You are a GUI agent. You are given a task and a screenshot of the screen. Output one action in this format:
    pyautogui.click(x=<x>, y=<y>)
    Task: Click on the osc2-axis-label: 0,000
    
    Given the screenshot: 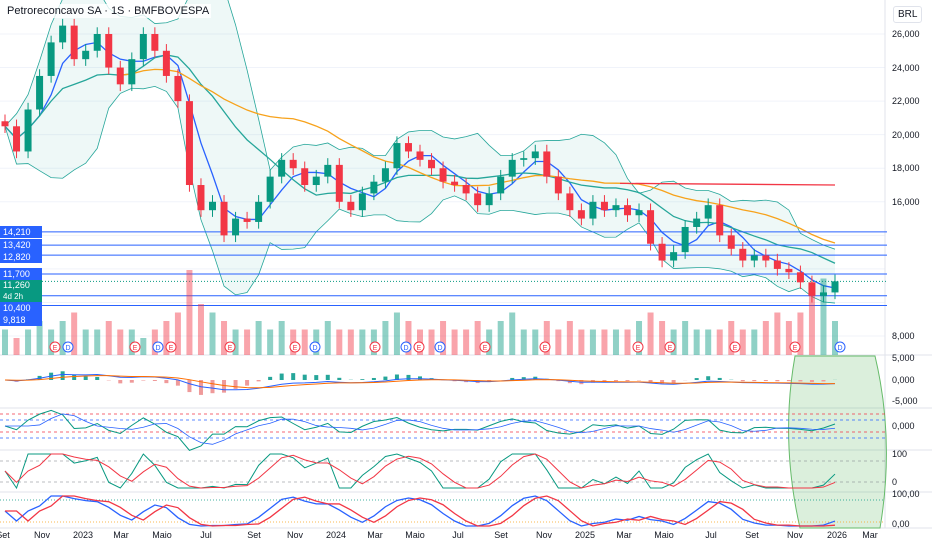 What is the action you would take?
    pyautogui.click(x=903, y=426)
    